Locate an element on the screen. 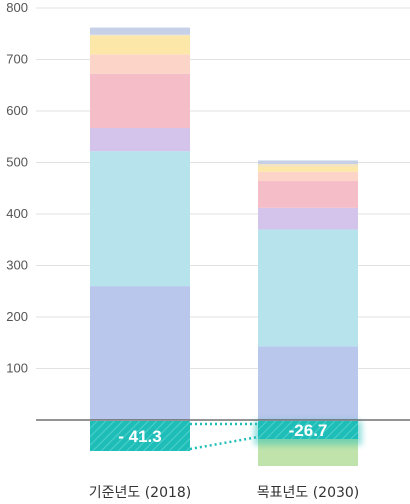  y-axis-tick-labels: 100 200 300 400 500 600 700 800 is located at coordinates (17, 188).